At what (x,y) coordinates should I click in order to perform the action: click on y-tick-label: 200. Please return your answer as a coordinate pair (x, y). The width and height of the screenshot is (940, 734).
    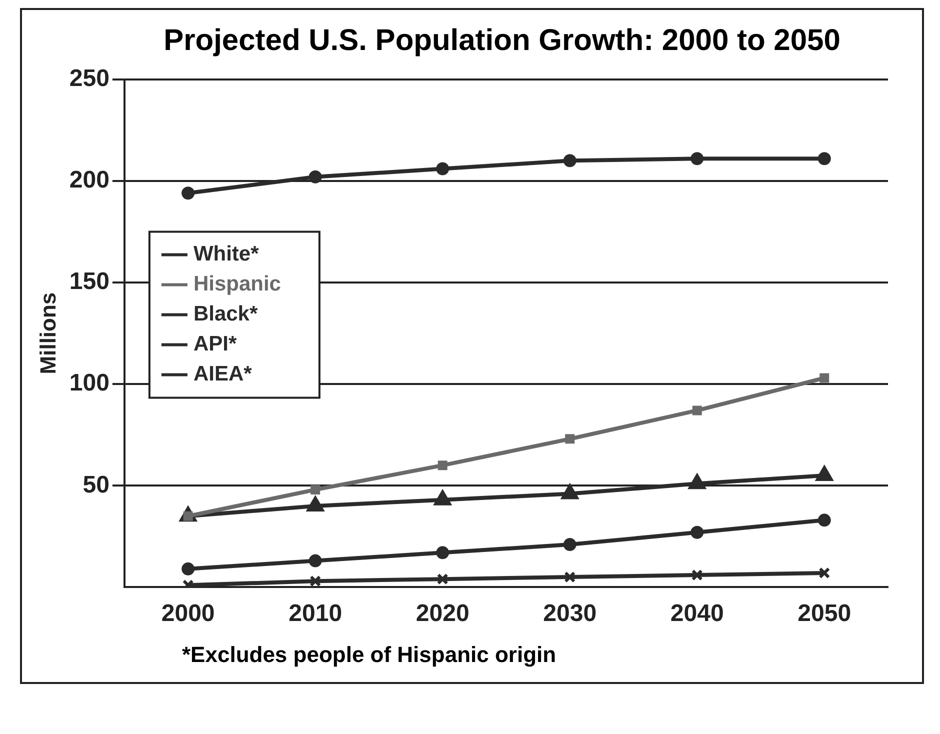
    Looking at the image, I should click on (89, 180).